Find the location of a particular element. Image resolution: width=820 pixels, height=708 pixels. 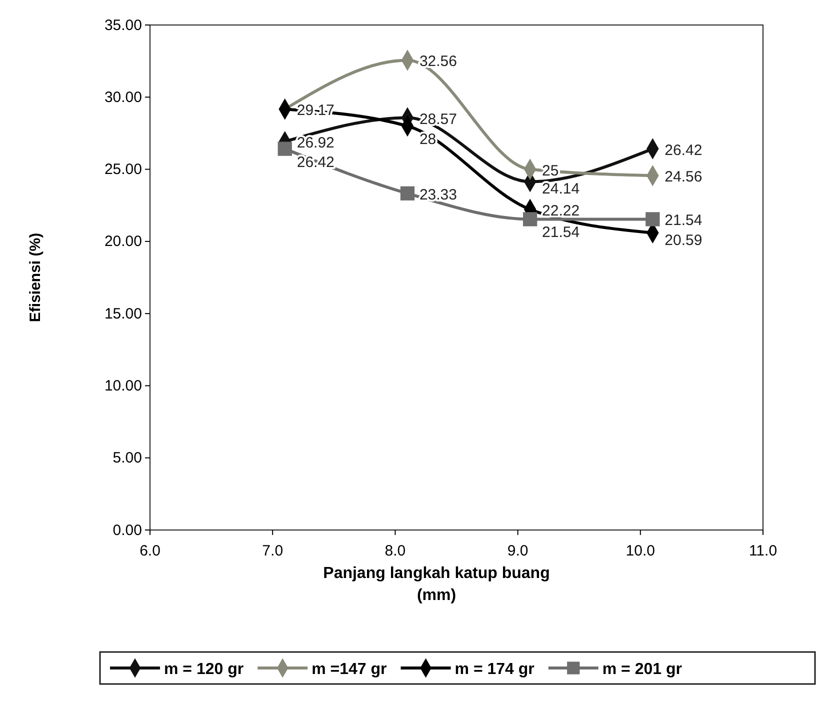

legend-label: m = 120 gr is located at coordinates (204, 669).